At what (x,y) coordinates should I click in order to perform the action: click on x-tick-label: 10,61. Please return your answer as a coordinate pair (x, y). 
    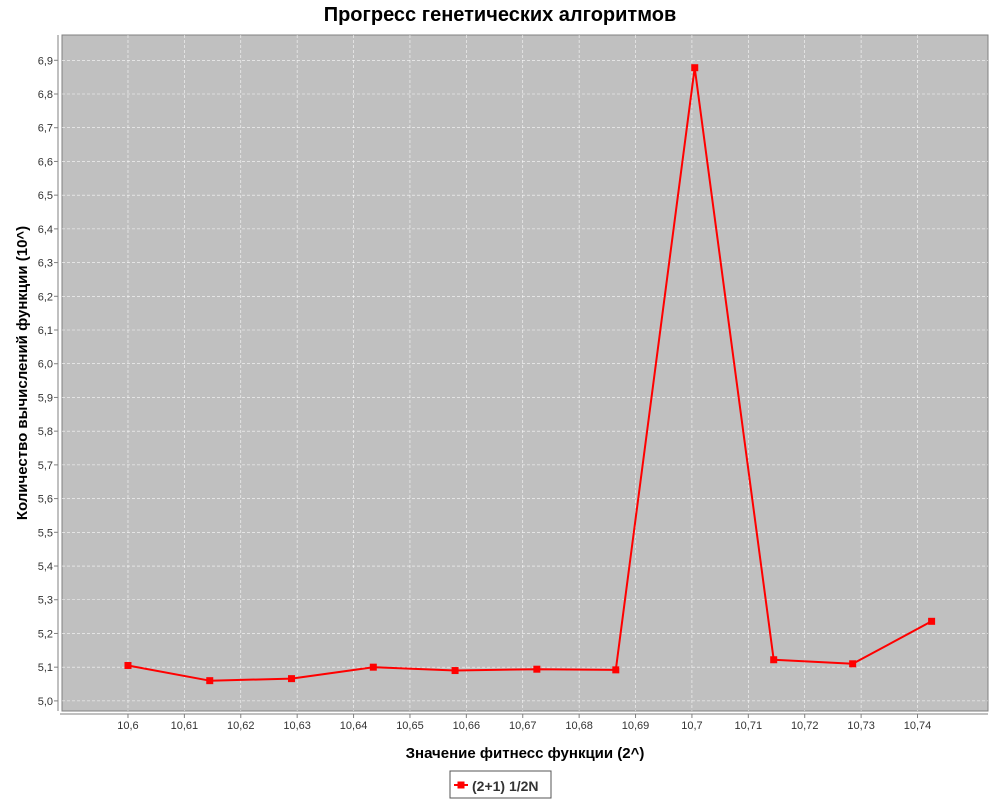
    Looking at the image, I should click on (185, 726).